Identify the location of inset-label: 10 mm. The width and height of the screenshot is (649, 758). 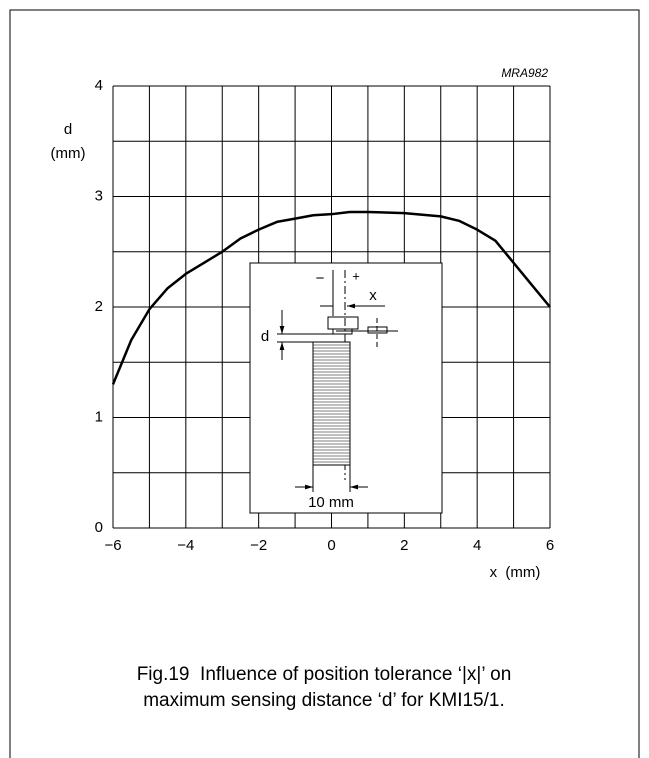
(331, 502).